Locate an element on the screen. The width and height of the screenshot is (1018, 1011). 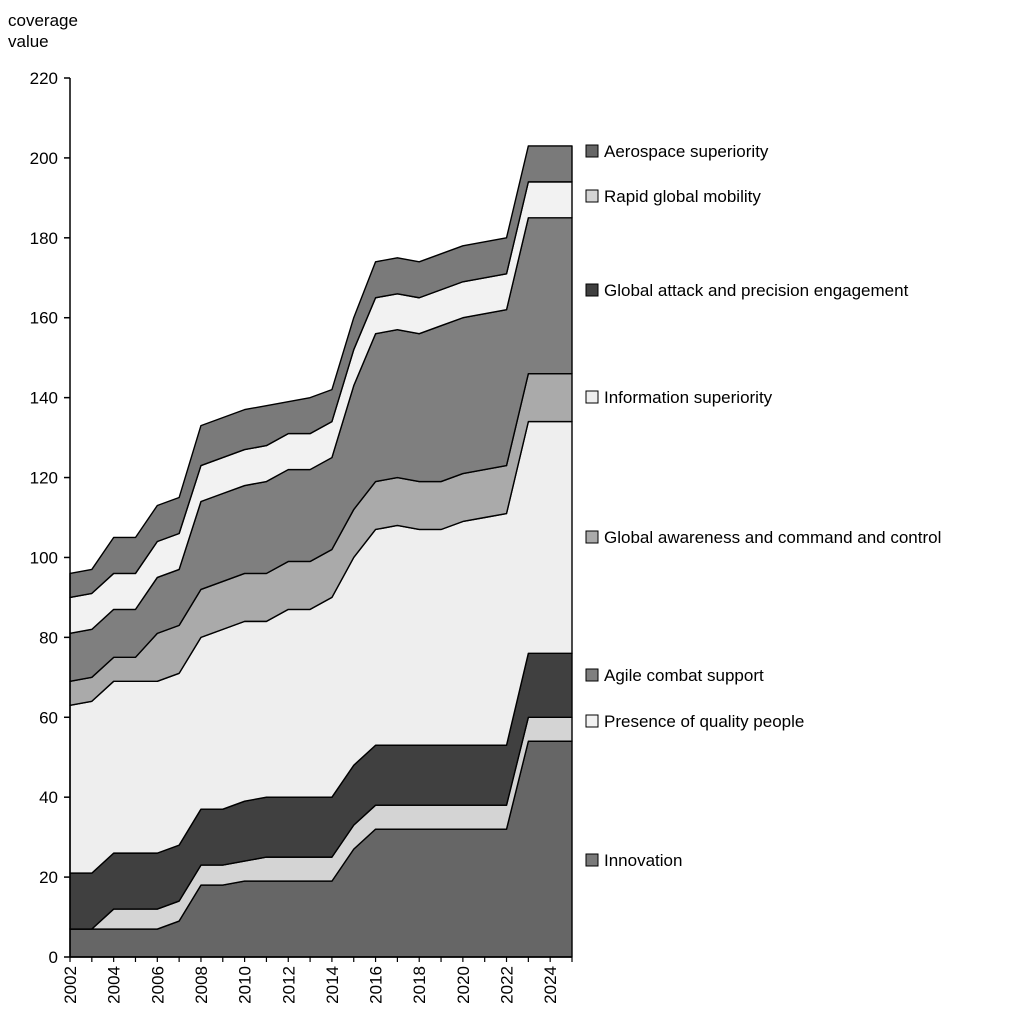
legend-swatch-rapid-global-mobility is located at coordinates (592, 196).